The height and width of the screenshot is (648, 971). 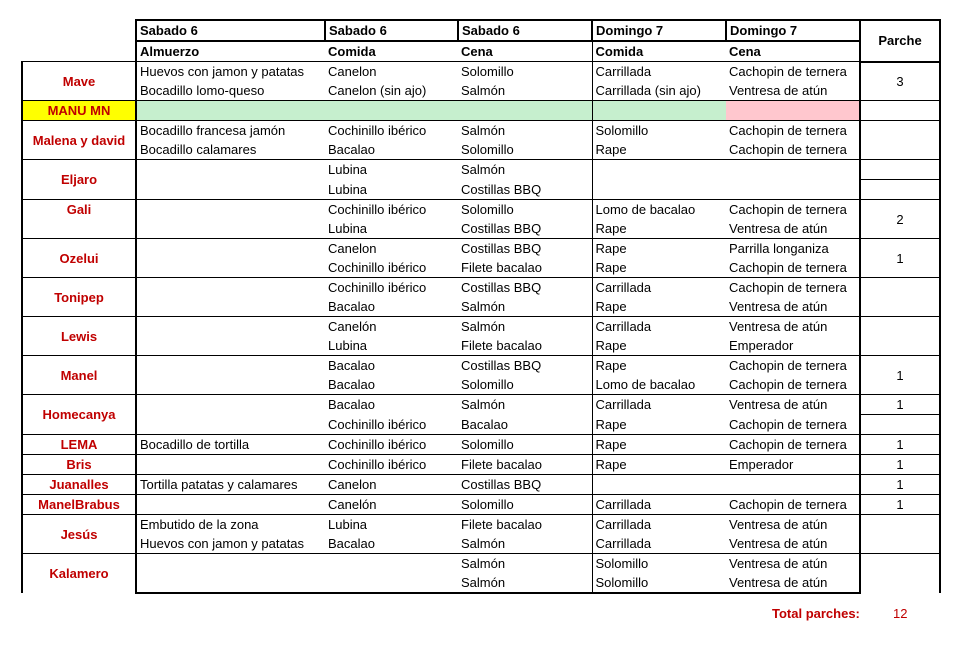 I want to click on person-name: MANU MN, so click(x=79, y=110).